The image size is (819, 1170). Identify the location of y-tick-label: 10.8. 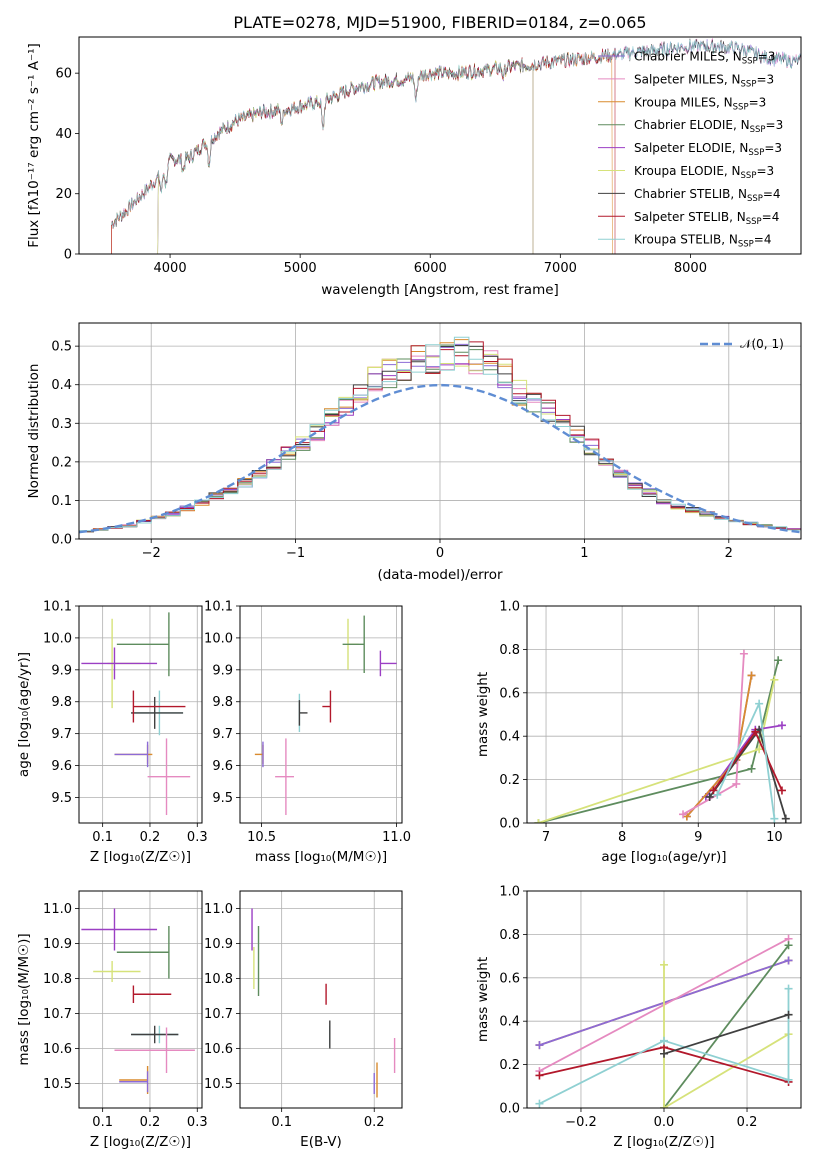
(218, 979).